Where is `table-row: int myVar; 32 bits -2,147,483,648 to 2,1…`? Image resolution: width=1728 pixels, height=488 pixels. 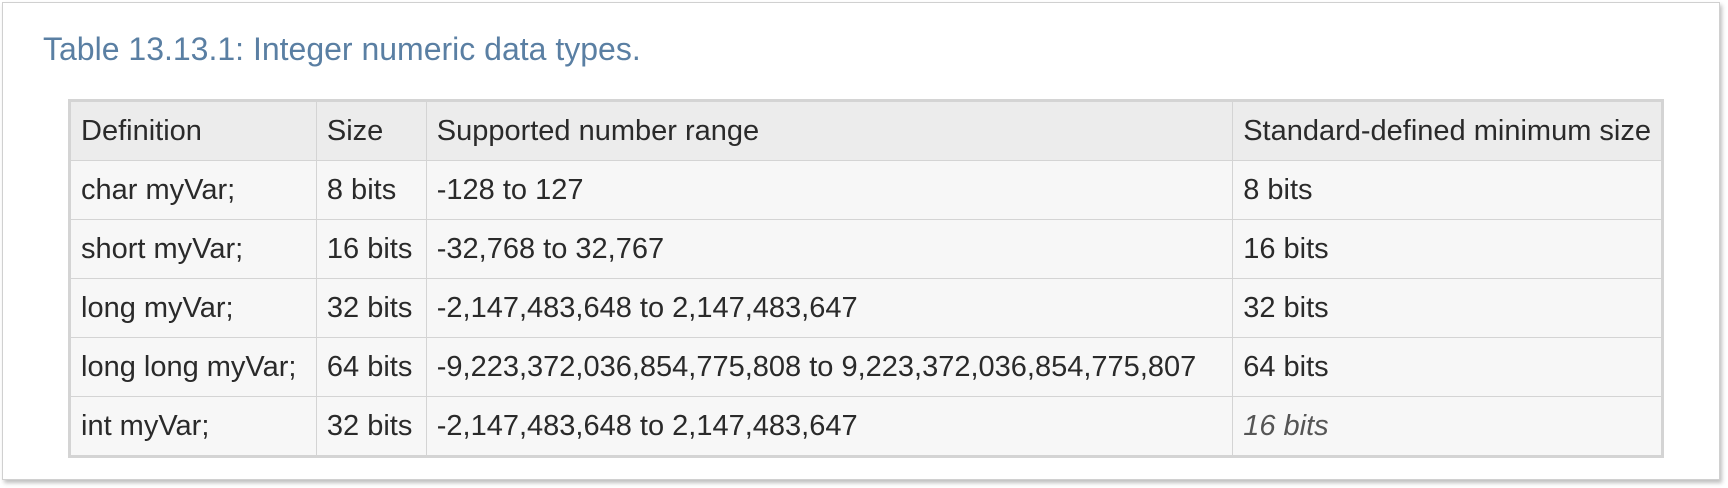
table-row: int myVar; 32 bits -2,147,483,648 to 2,1… is located at coordinates (866, 426).